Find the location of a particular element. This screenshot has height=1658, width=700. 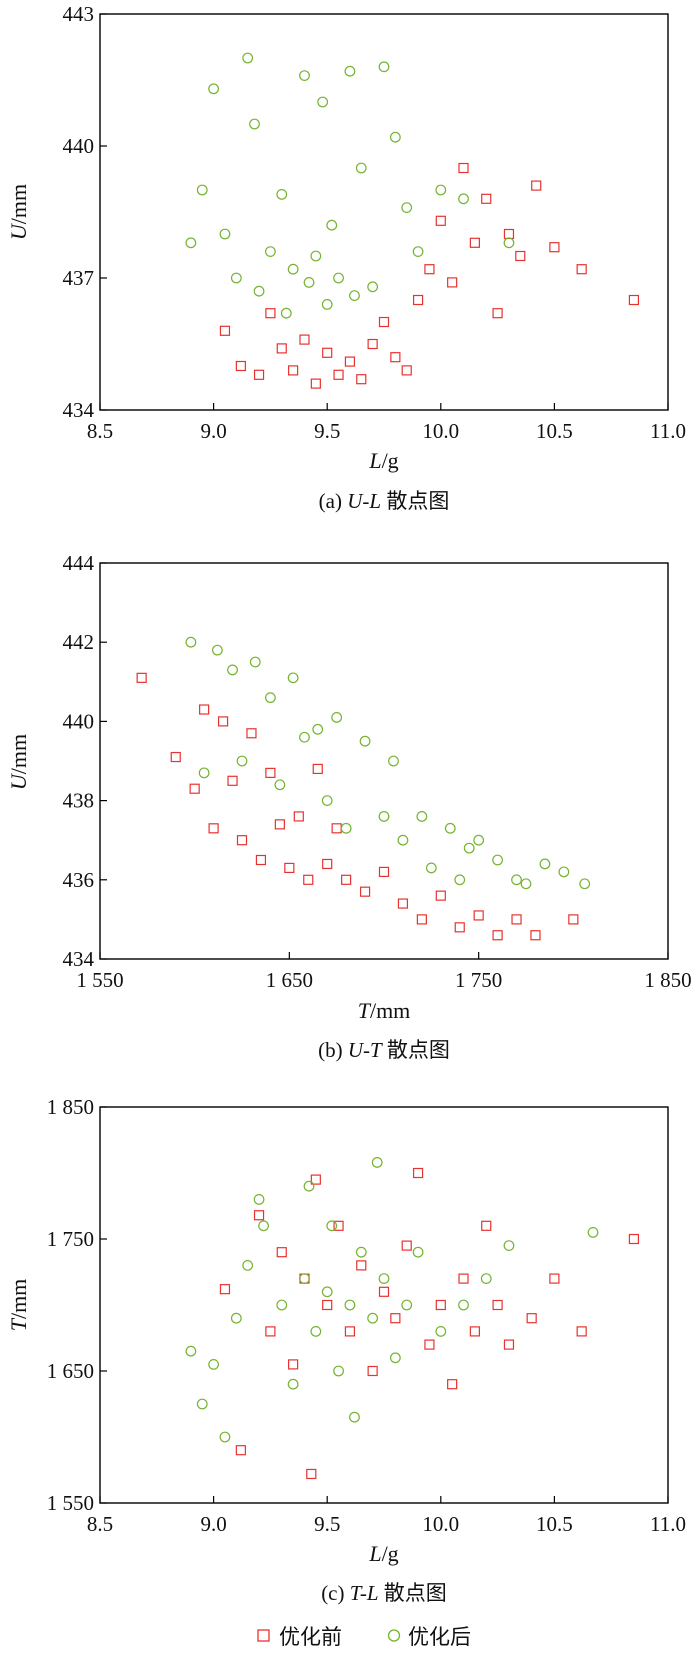

legend: 优化前 优化后 is located at coordinates (364, 1637).